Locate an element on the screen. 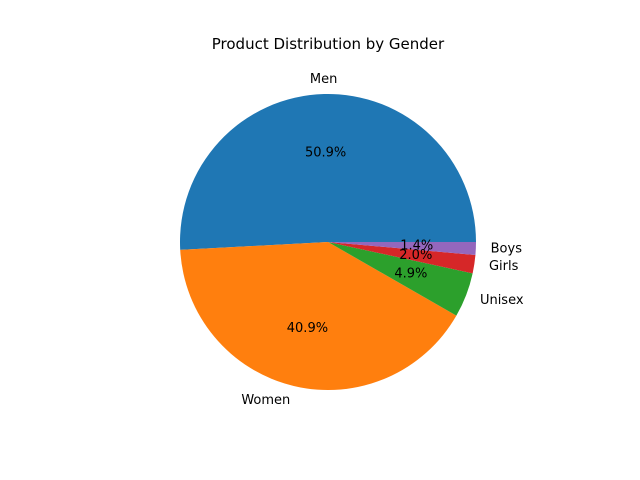 This screenshot has width=640, height=480. pie-slice-girls is located at coordinates (402, 258).